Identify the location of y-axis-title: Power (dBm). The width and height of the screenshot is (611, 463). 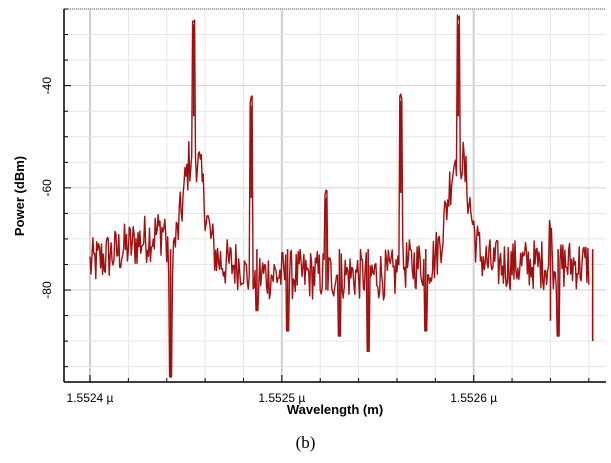
(19, 196).